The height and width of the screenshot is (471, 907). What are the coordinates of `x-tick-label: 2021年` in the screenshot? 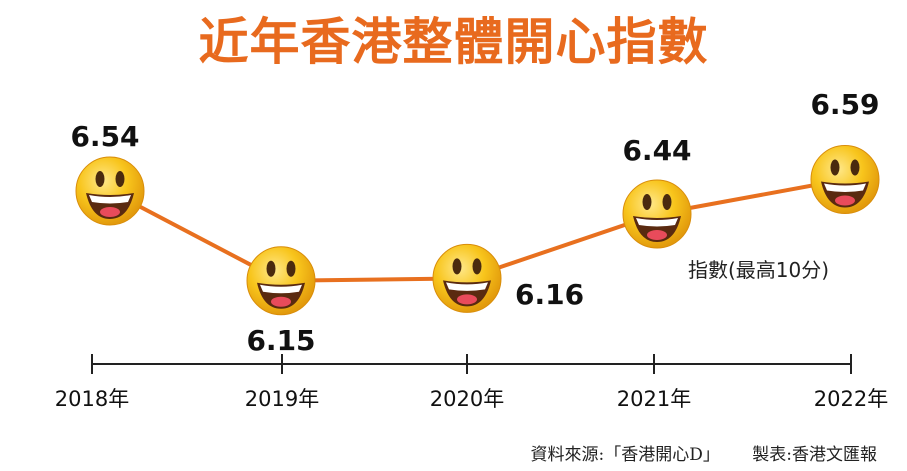 It's located at (654, 399).